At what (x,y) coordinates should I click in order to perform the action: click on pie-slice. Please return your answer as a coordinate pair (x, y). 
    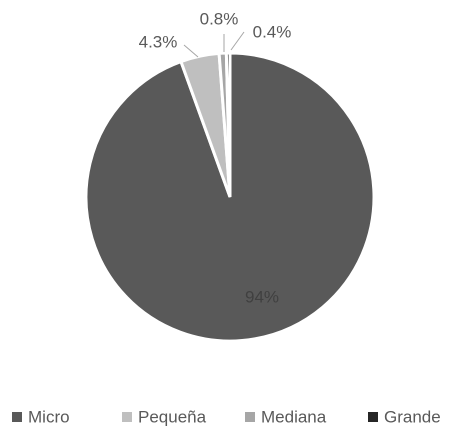
    Looking at the image, I should click on (228, 124).